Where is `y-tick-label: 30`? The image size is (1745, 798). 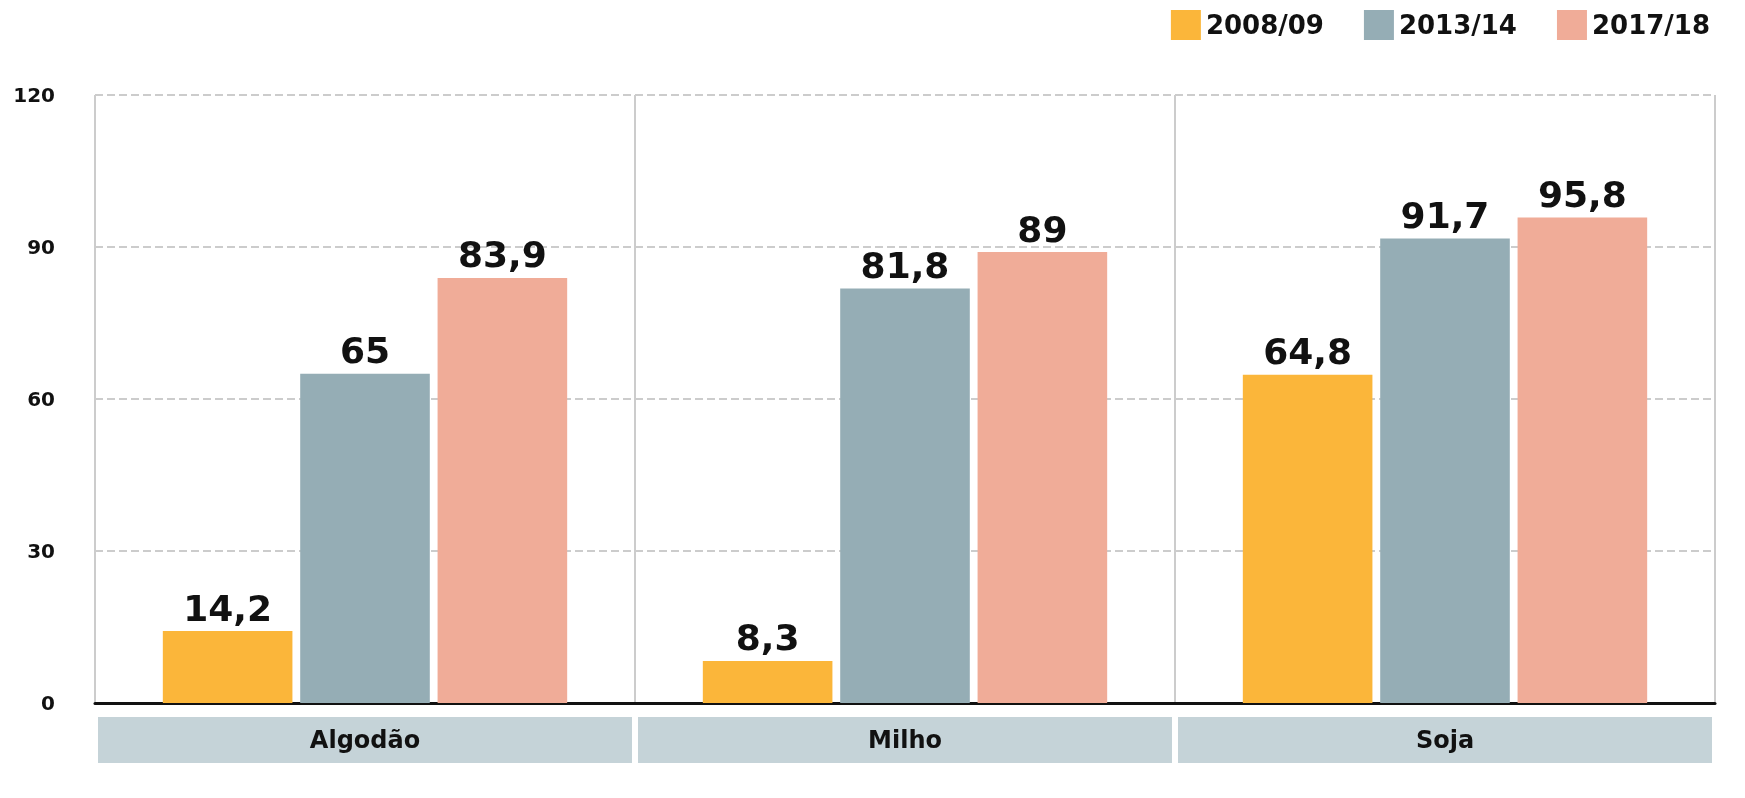
y-tick-label: 30 is located at coordinates (41, 551).